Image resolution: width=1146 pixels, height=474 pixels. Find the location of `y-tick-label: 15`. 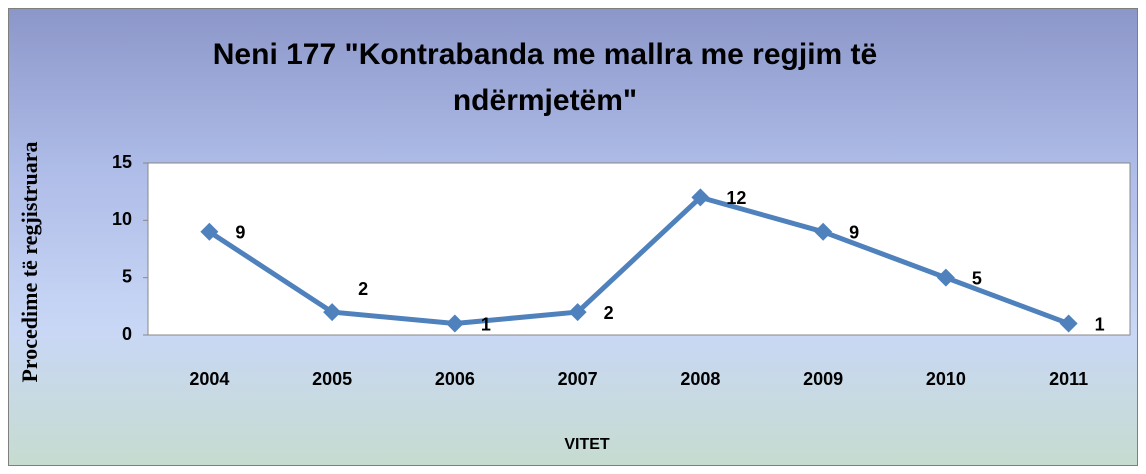

y-tick-label: 15 is located at coordinates (122, 162).